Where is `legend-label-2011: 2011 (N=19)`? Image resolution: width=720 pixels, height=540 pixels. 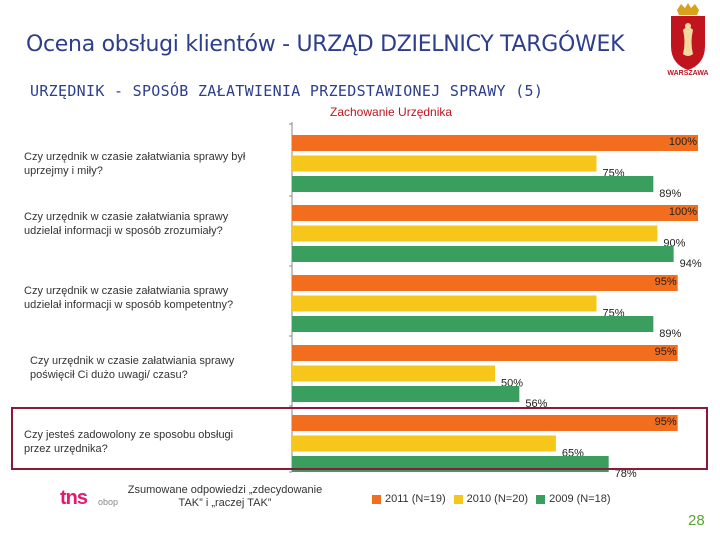
legend-label-2011: 2011 (N=19) is located at coordinates (415, 499).